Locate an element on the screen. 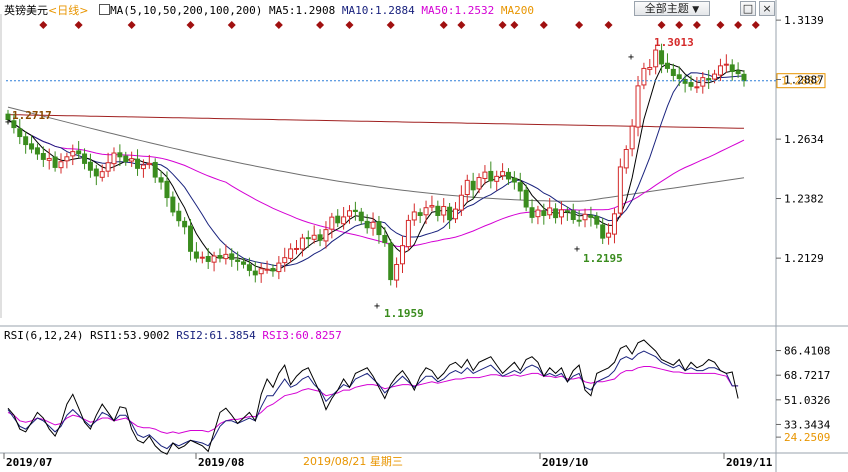 The image size is (848, 472). annotation-1-1959: 1.1959 is located at coordinates (404, 313).